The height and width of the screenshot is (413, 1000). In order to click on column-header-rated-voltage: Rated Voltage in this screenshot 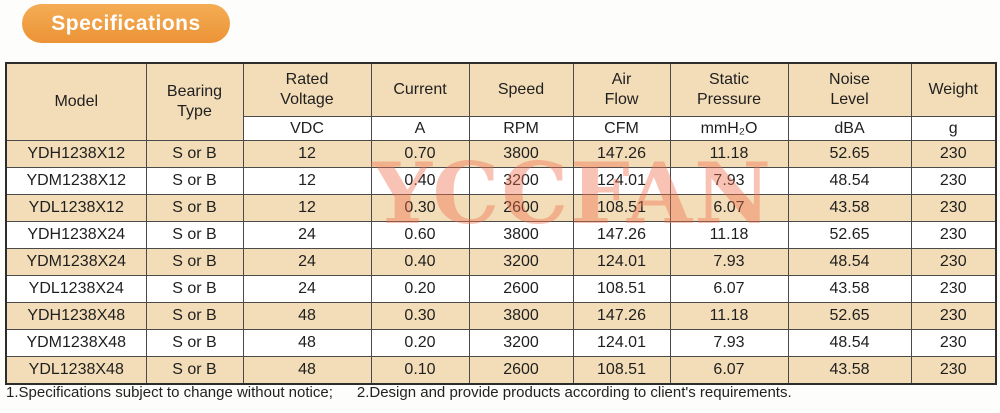, I will do `click(307, 89)`.